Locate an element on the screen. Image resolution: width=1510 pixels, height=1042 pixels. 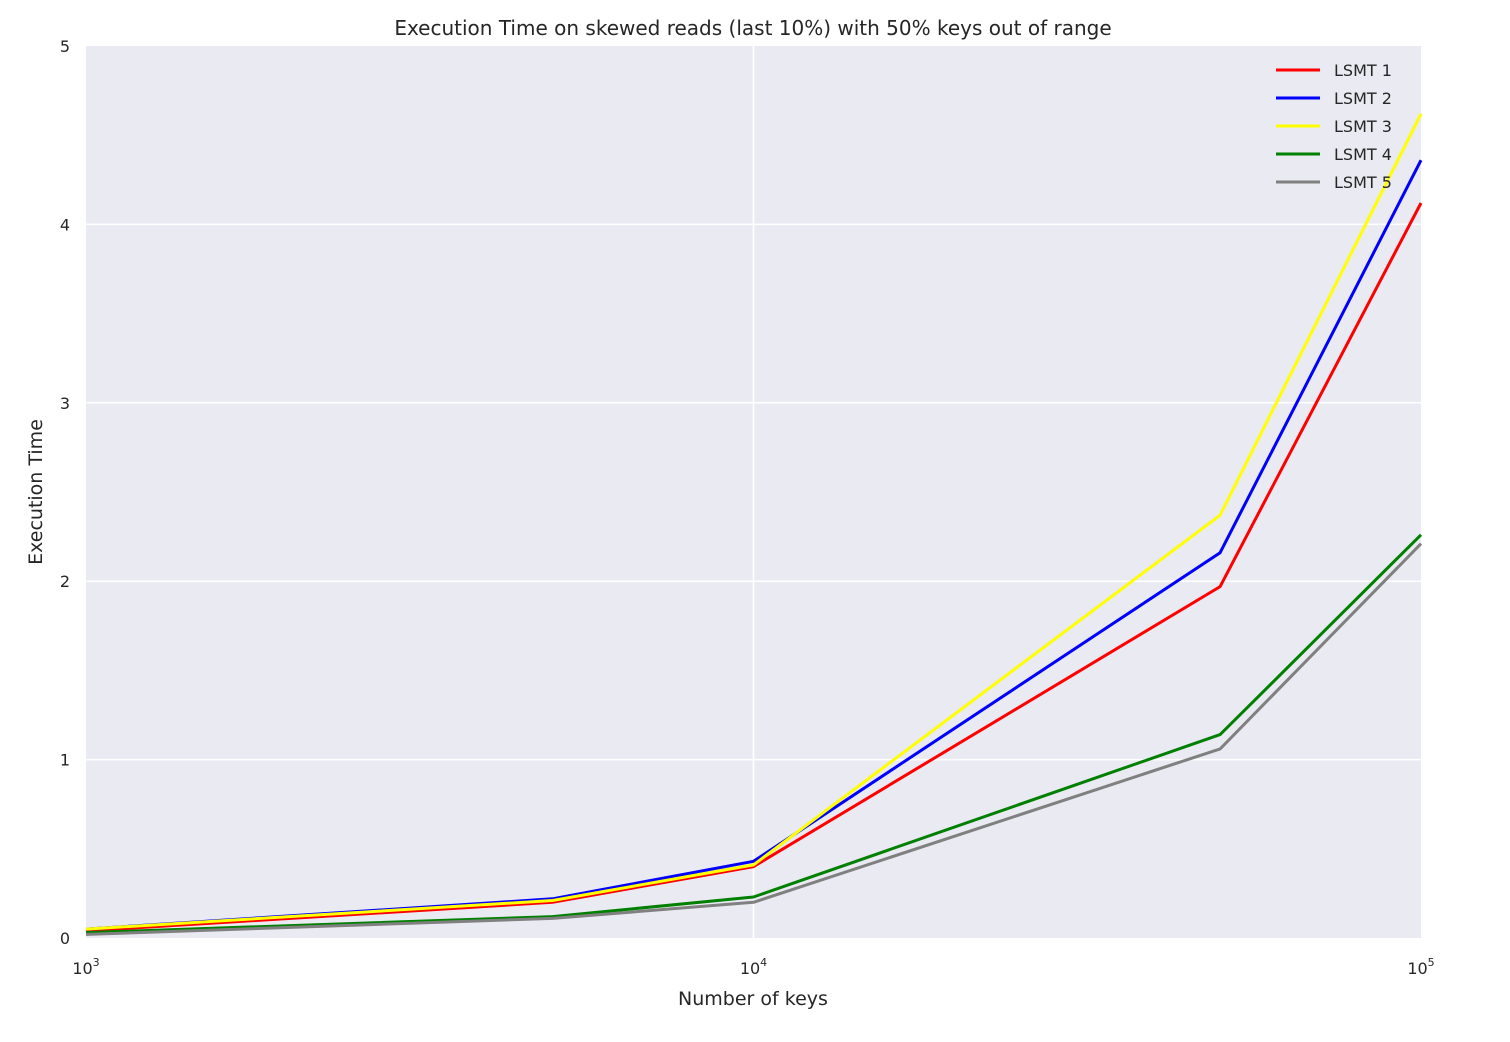
y-tick-label: 0 is located at coordinates (65, 938).